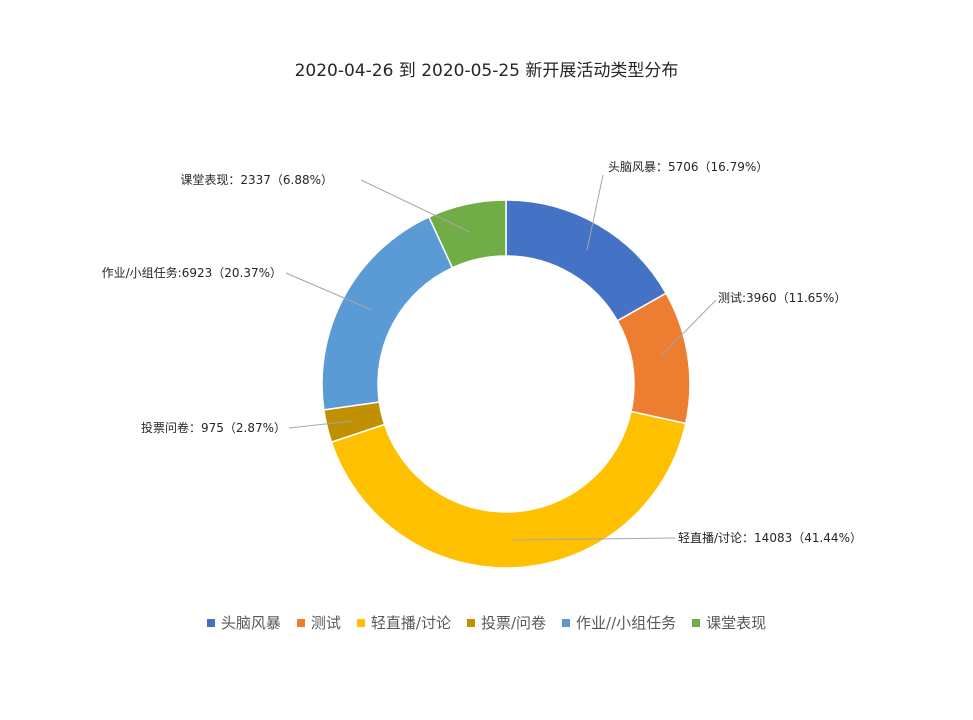 This screenshot has height=720, width=973. What do you see at coordinates (770, 538) in the screenshot?
I see `data-label-2: 轻直播/讨论：14083（41.44%）` at bounding box center [770, 538].